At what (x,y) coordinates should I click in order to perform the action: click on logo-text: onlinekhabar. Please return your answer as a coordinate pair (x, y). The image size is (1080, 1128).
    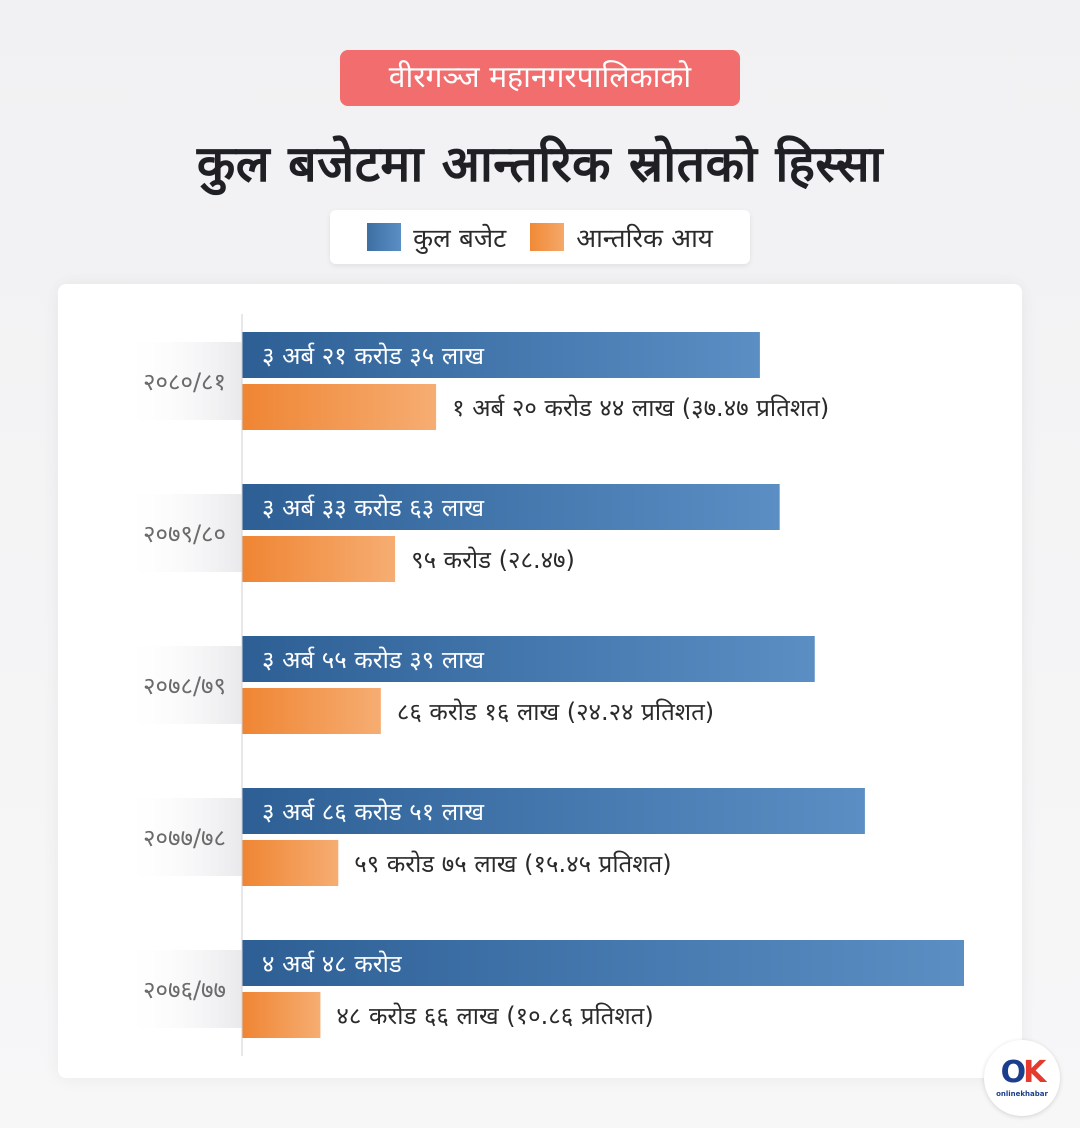
    Looking at the image, I should click on (1022, 1094).